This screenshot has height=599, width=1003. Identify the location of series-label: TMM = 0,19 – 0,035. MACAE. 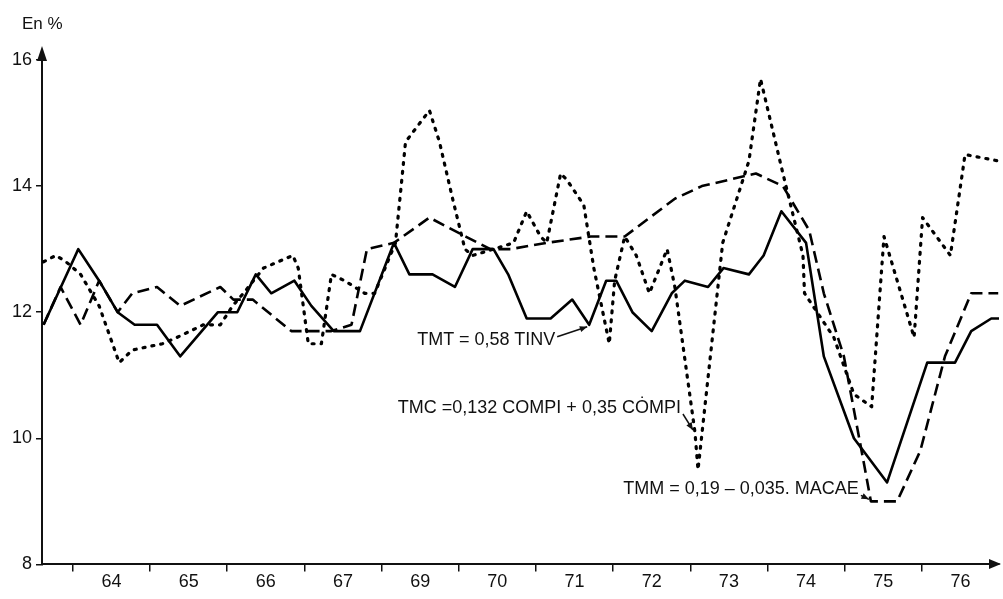
(741, 488).